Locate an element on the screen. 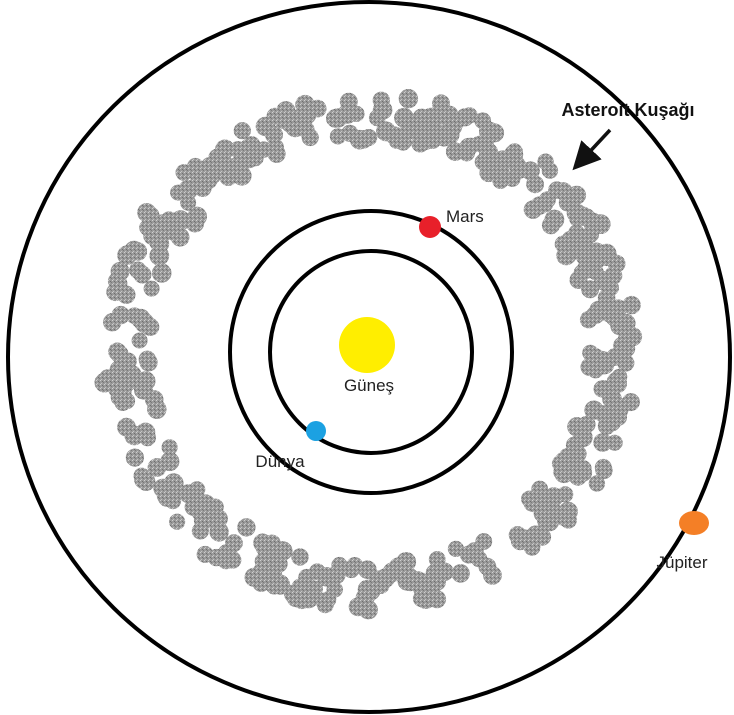  sun-label: Güneş is located at coordinates (369, 385).